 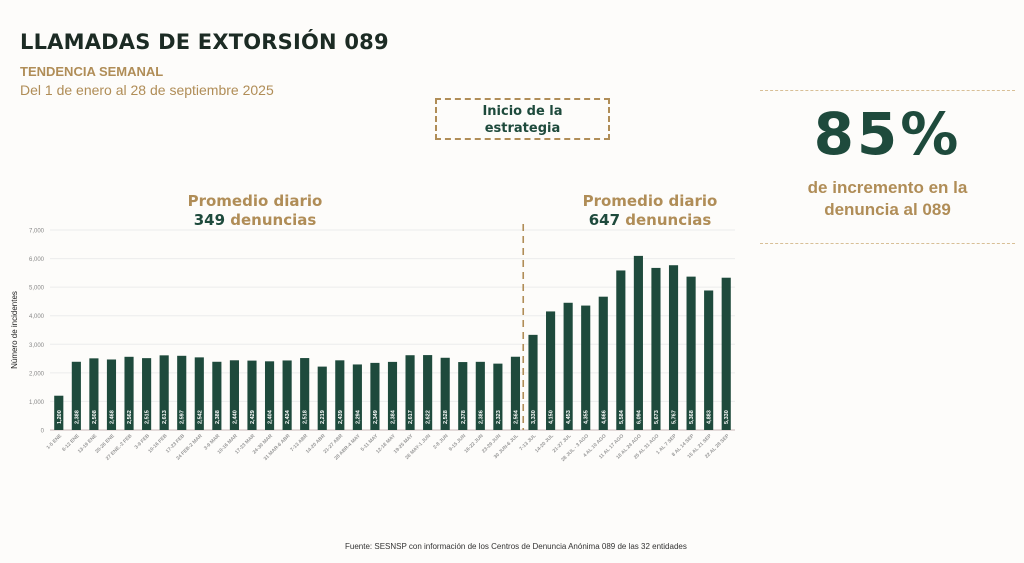 I want to click on bar-value-label: 5,330, so click(x=727, y=417).